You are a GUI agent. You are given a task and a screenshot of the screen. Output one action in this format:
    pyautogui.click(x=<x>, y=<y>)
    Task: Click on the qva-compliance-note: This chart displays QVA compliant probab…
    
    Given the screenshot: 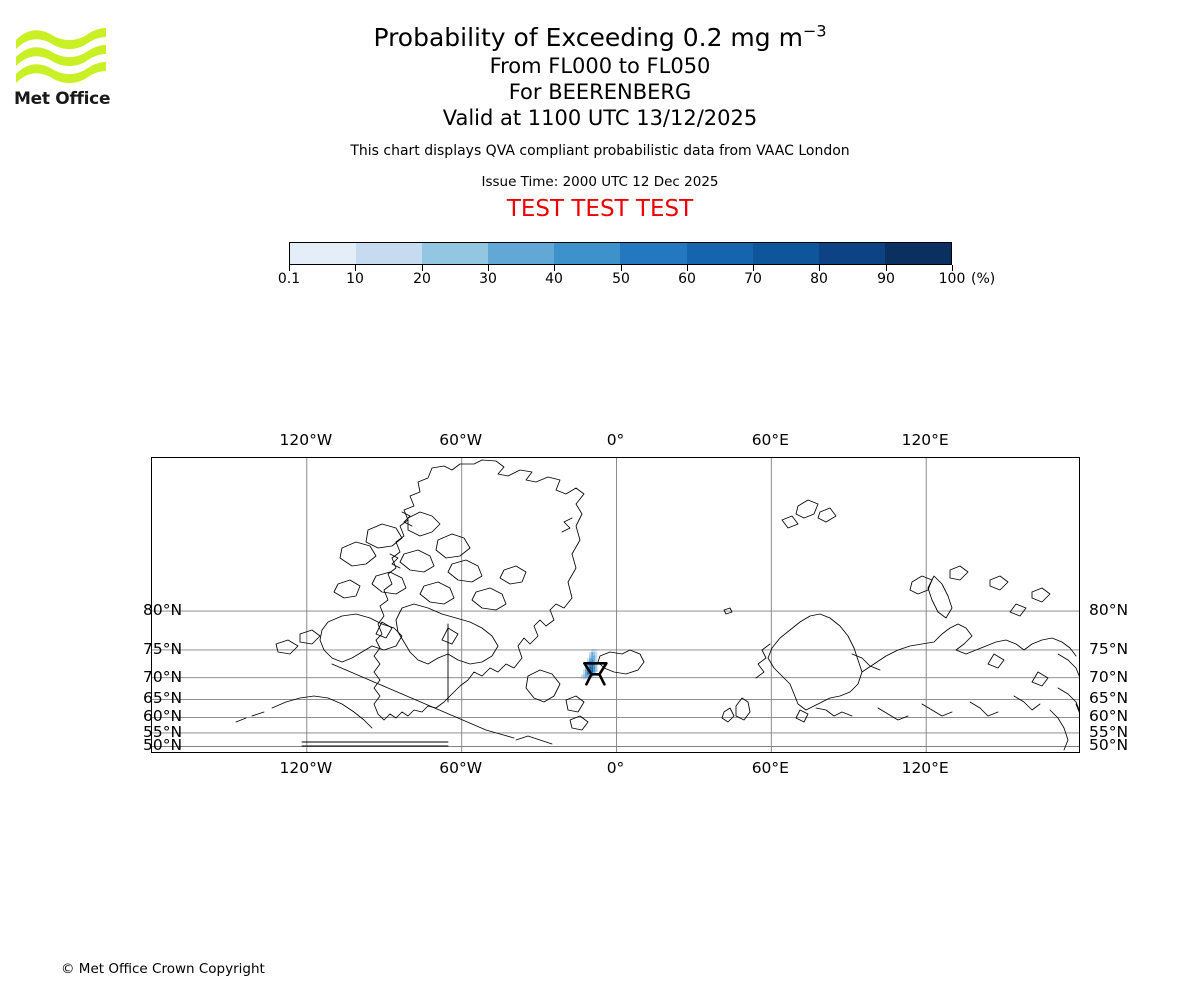 What is the action you would take?
    pyautogui.click(x=600, y=151)
    